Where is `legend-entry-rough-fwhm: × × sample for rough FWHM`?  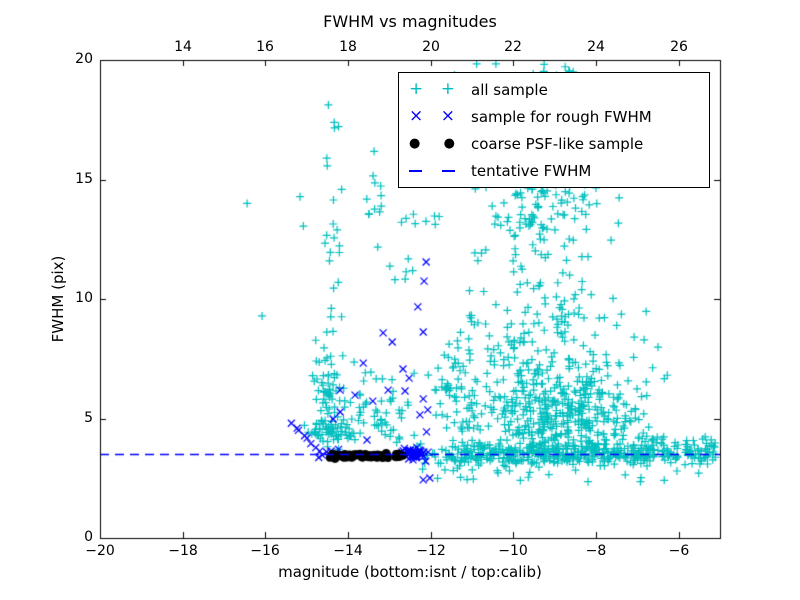
legend-entry-rough-fwhm: × × sample for rough FWHM is located at coordinates (554, 116).